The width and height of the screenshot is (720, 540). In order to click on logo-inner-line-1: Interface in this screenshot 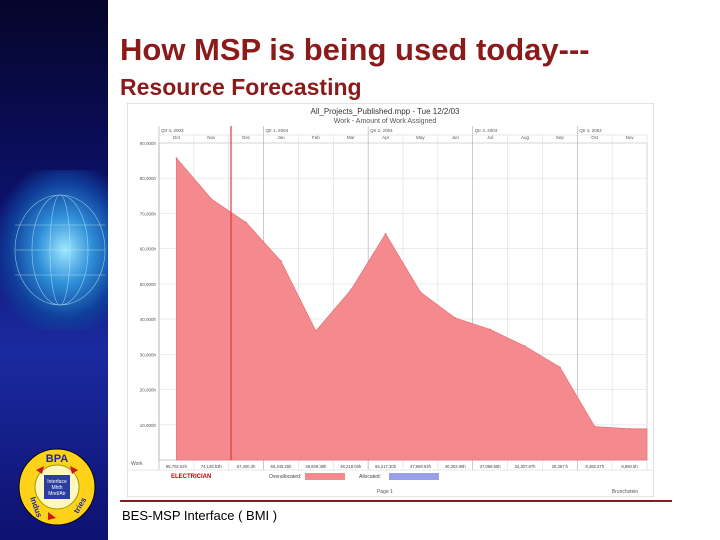, I will do `click(57, 482)`.